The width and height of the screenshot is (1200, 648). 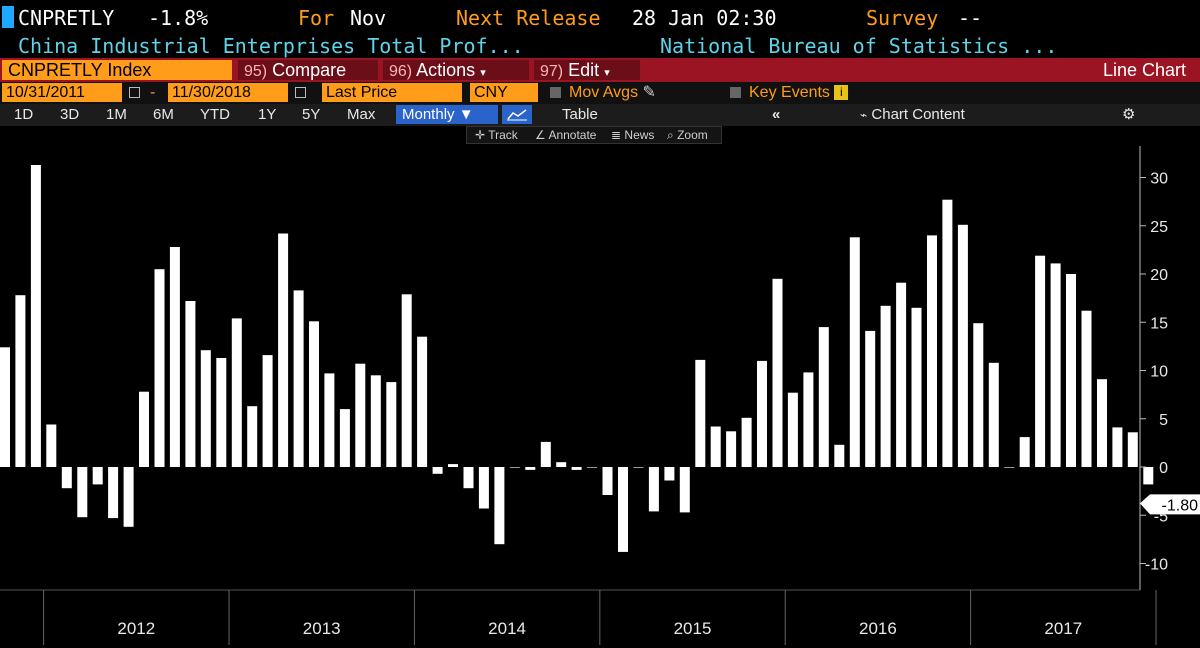 I want to click on cursor-block, so click(x=8, y=17).